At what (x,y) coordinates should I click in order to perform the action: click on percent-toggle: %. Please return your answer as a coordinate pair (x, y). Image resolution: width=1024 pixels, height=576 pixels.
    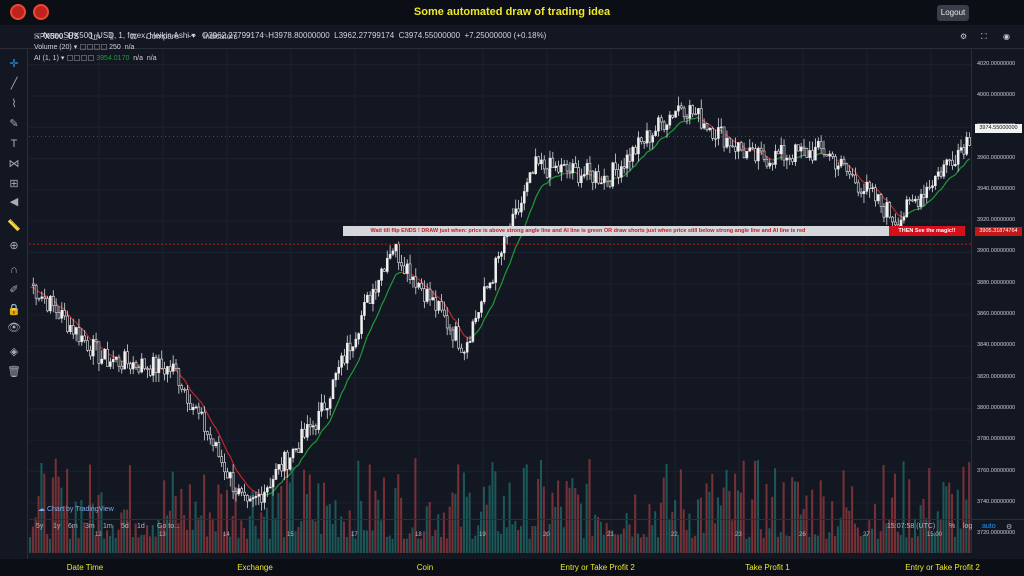
    Looking at the image, I should click on (952, 526).